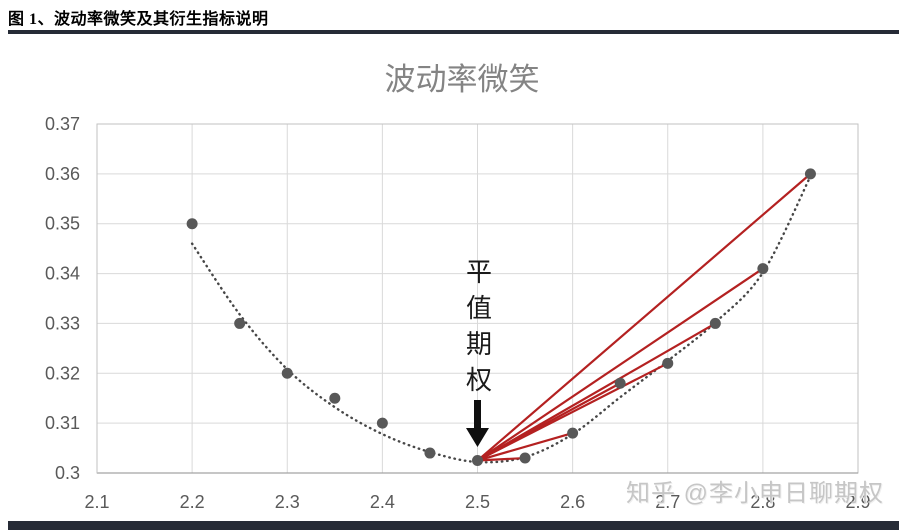  Describe the element at coordinates (477, 461) in the screenshot. I see `atm-data-point` at that location.